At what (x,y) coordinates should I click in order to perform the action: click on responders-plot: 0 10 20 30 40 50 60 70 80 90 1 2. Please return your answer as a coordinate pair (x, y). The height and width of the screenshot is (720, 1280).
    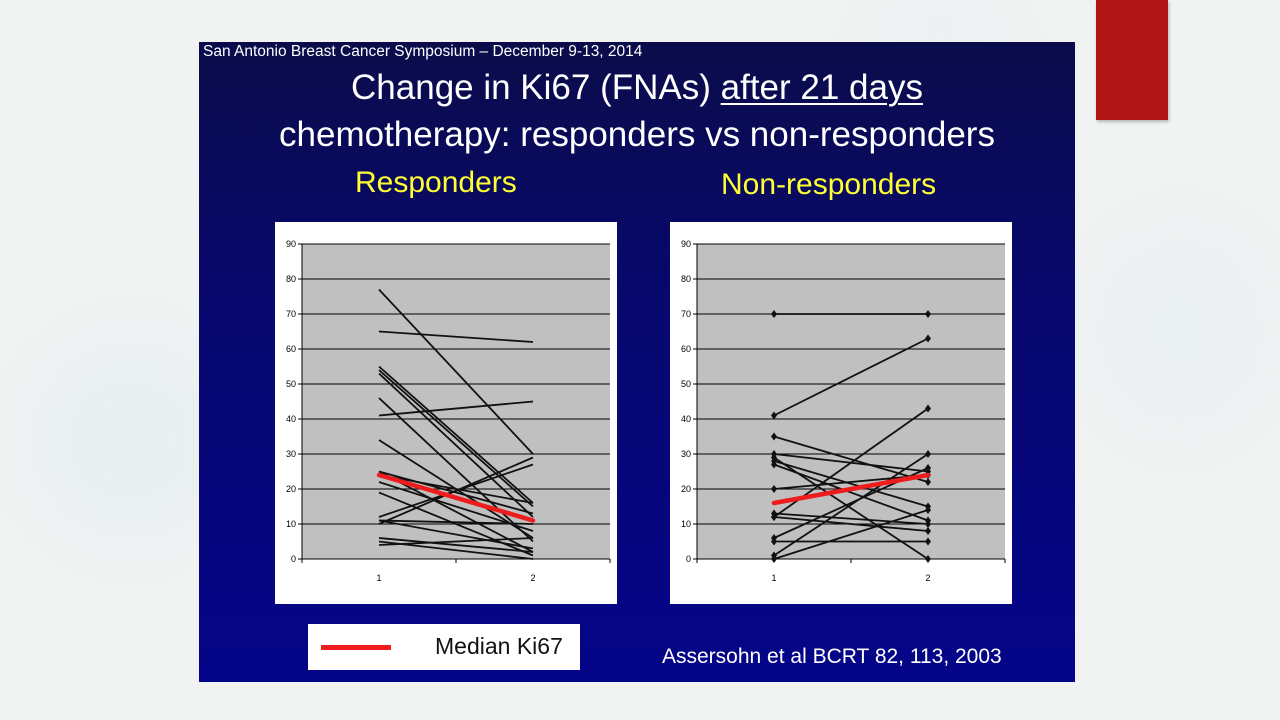
    Looking at the image, I should click on (448, 411).